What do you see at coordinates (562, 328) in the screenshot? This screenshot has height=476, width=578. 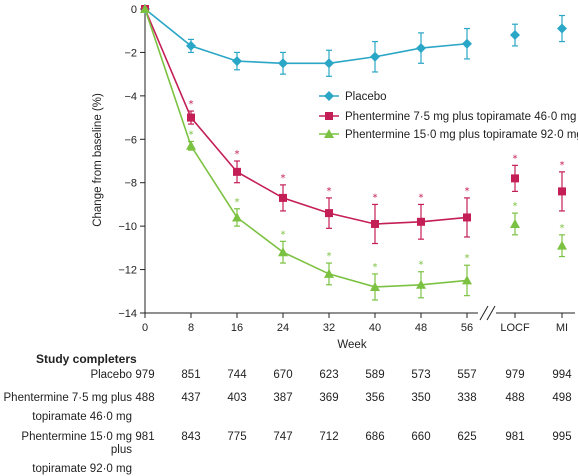 I see `x-tick-label: MI` at bounding box center [562, 328].